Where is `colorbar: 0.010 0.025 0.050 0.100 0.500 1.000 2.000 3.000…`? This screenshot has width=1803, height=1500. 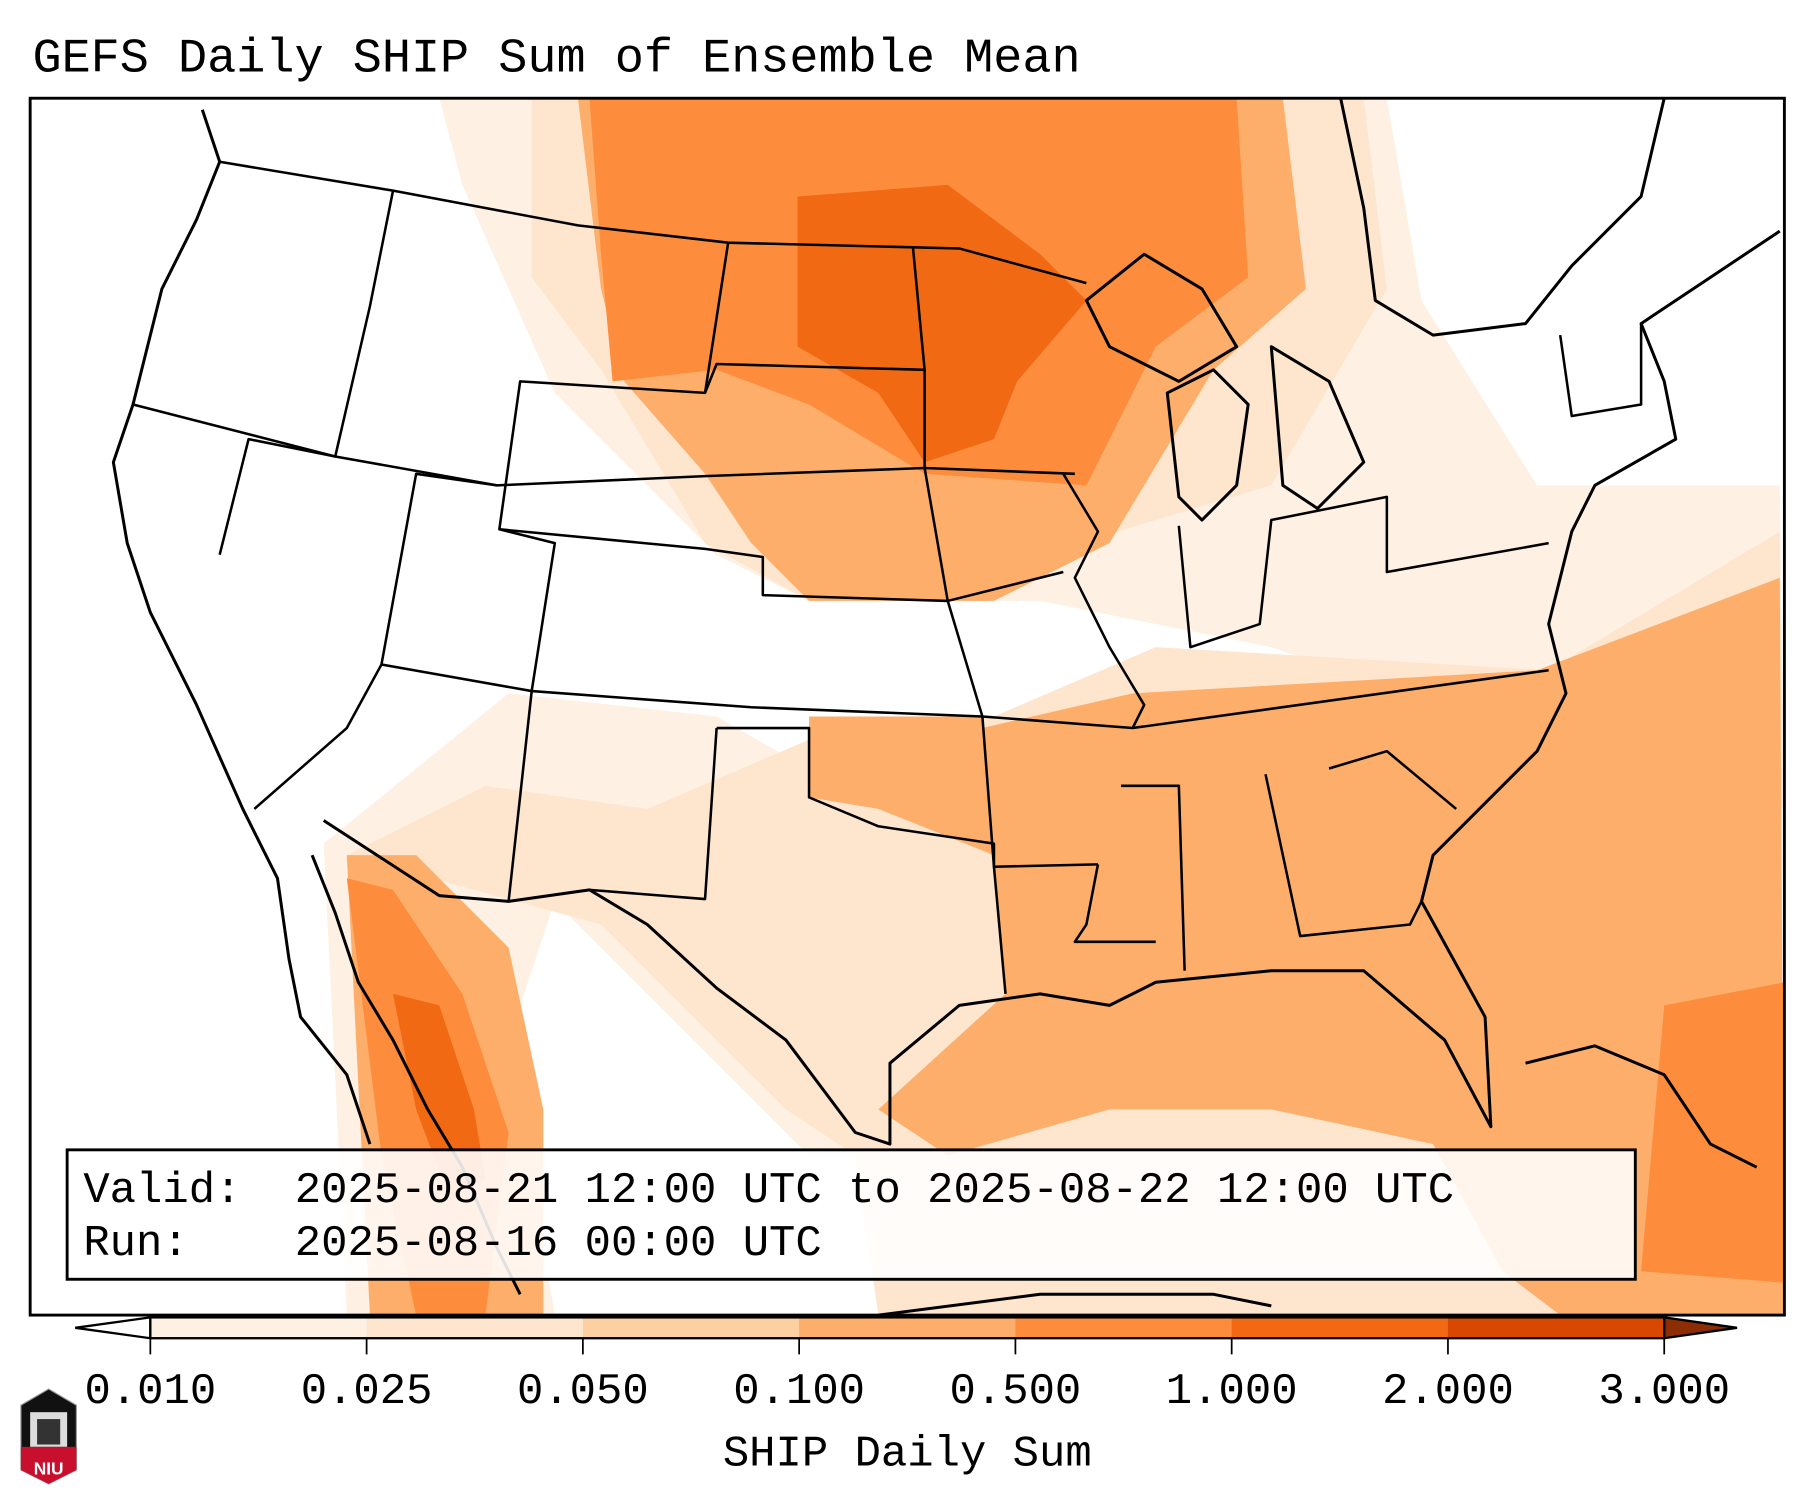 colorbar: 0.010 0.025 0.050 0.100 0.500 1.000 2.000 3.000… is located at coordinates (906, 1397).